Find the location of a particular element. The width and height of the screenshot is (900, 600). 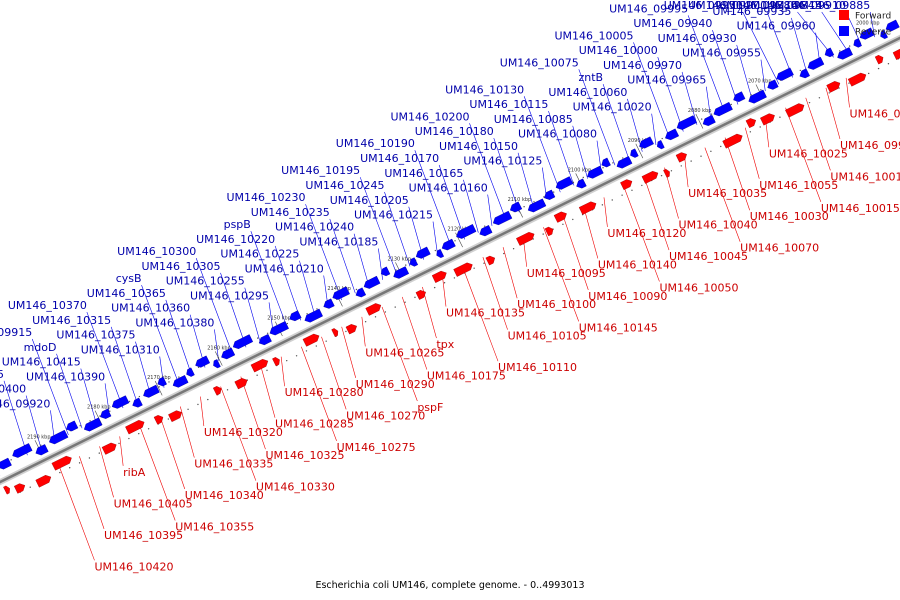

reverse-gene-label: UM146_10370 is located at coordinates (47, 305).